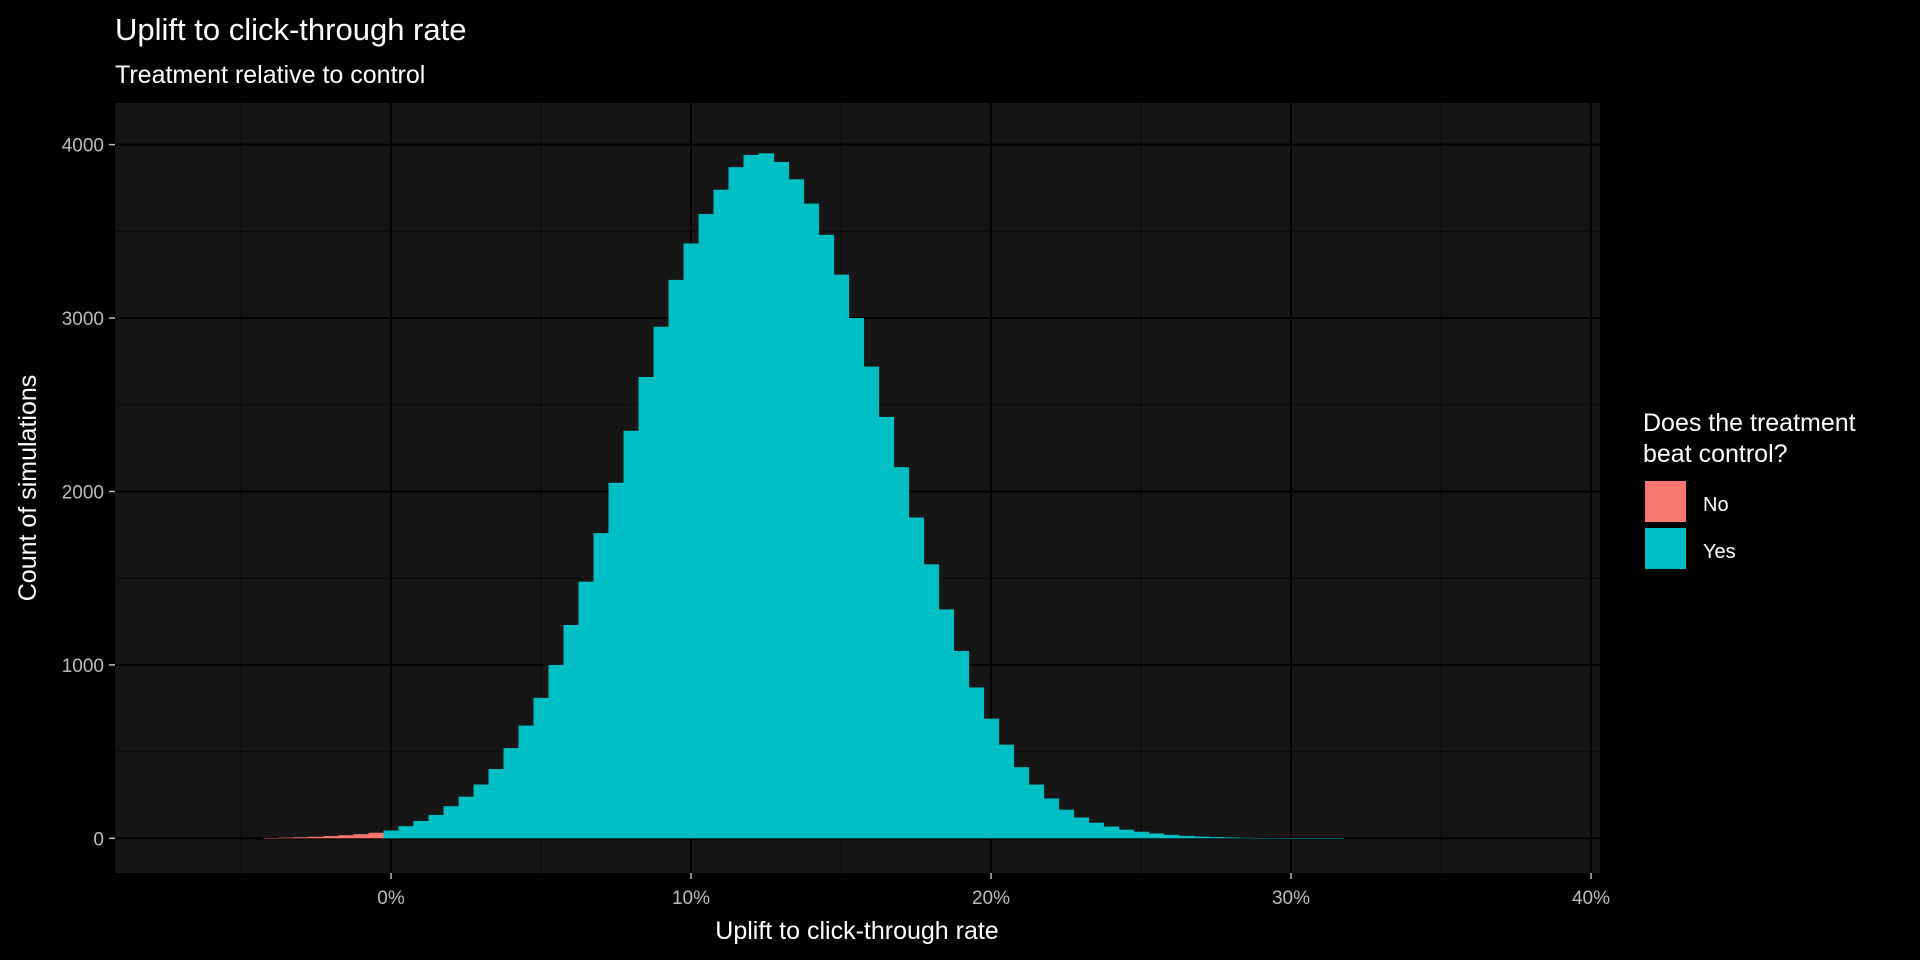 Image resolution: width=1920 pixels, height=960 pixels. Describe the element at coordinates (1291, 898) in the screenshot. I see `x-tick-label: 30%` at that location.